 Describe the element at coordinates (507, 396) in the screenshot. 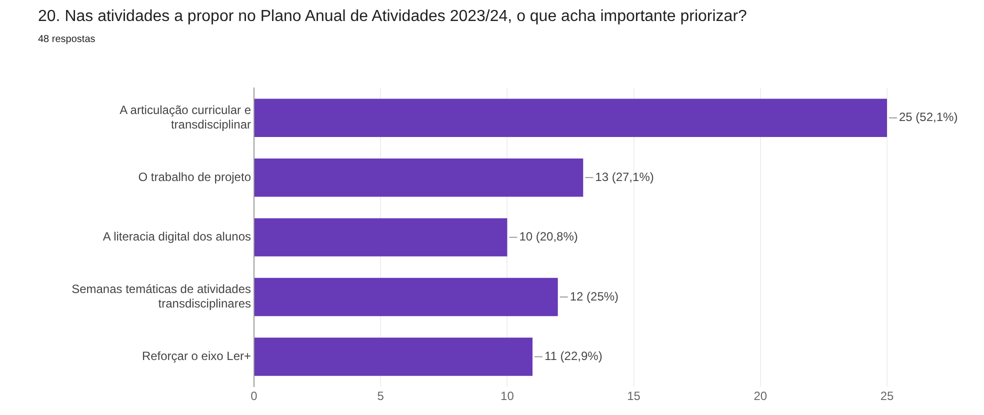

I see `x-tick-label: 10` at that location.